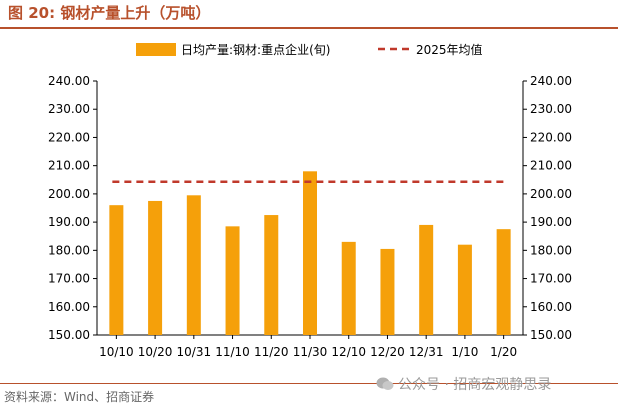  Describe the element at coordinates (387, 352) in the screenshot. I see `x-tick-label: 12/20` at that location.